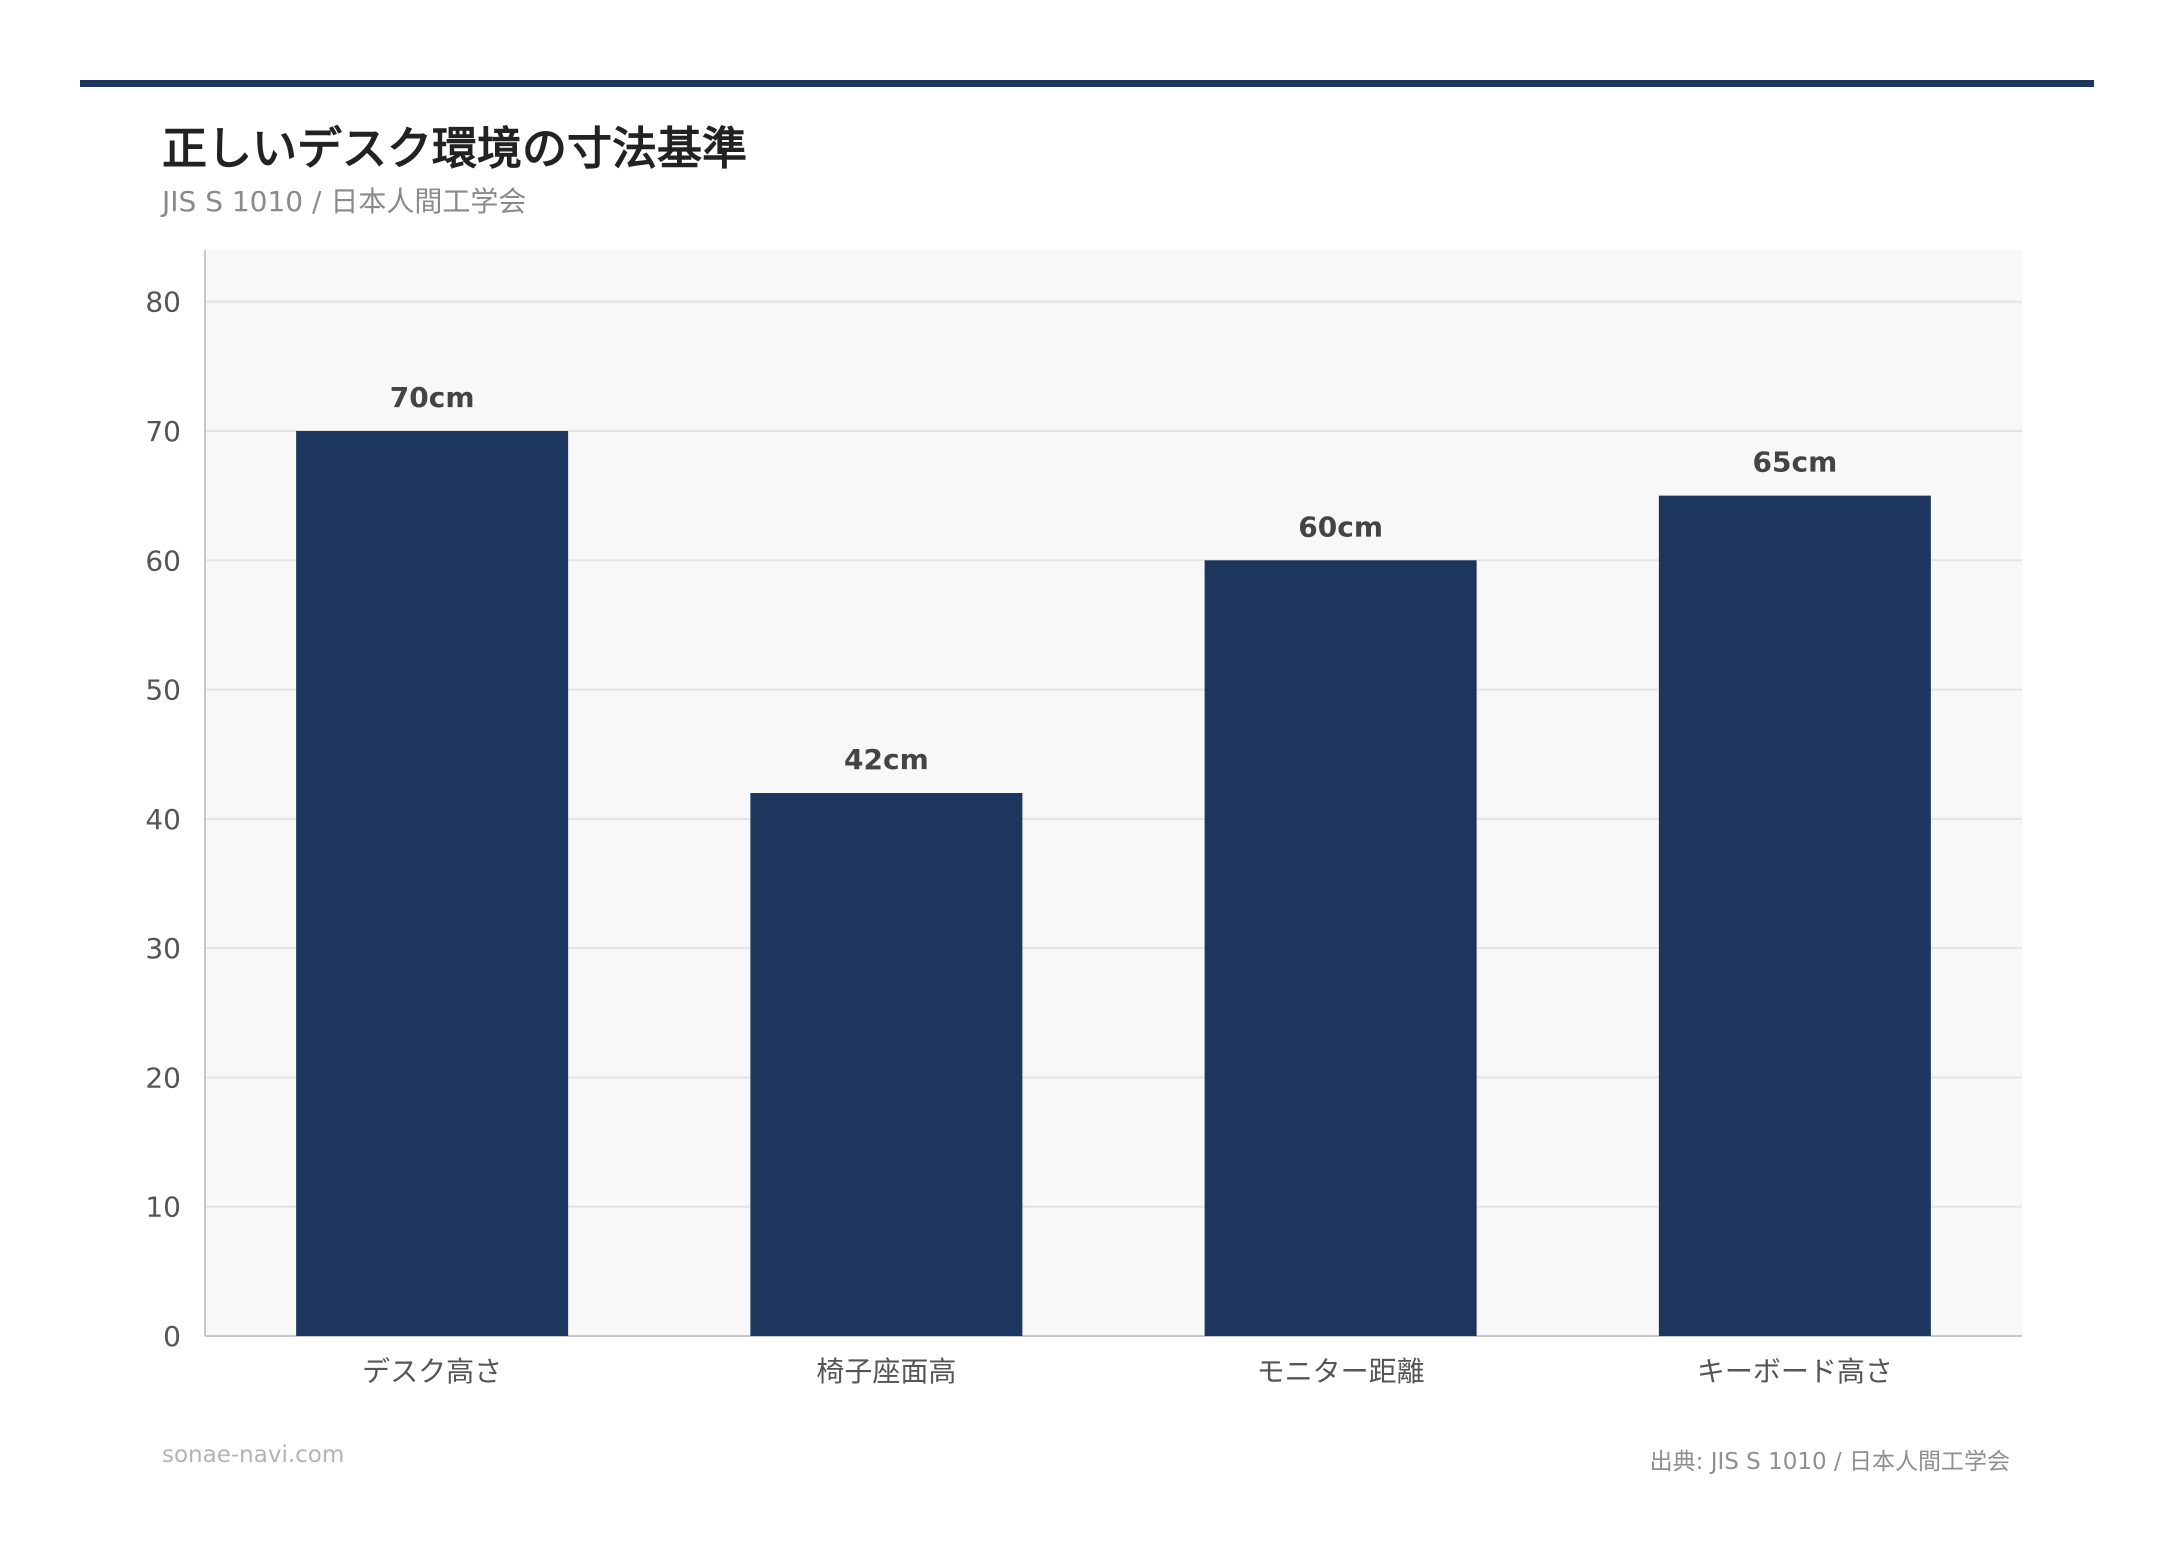 The width and height of the screenshot is (2160, 1544). Describe the element at coordinates (455, 148) in the screenshot. I see `chart-title: 正しいデスク環境の寸法基準` at that location.